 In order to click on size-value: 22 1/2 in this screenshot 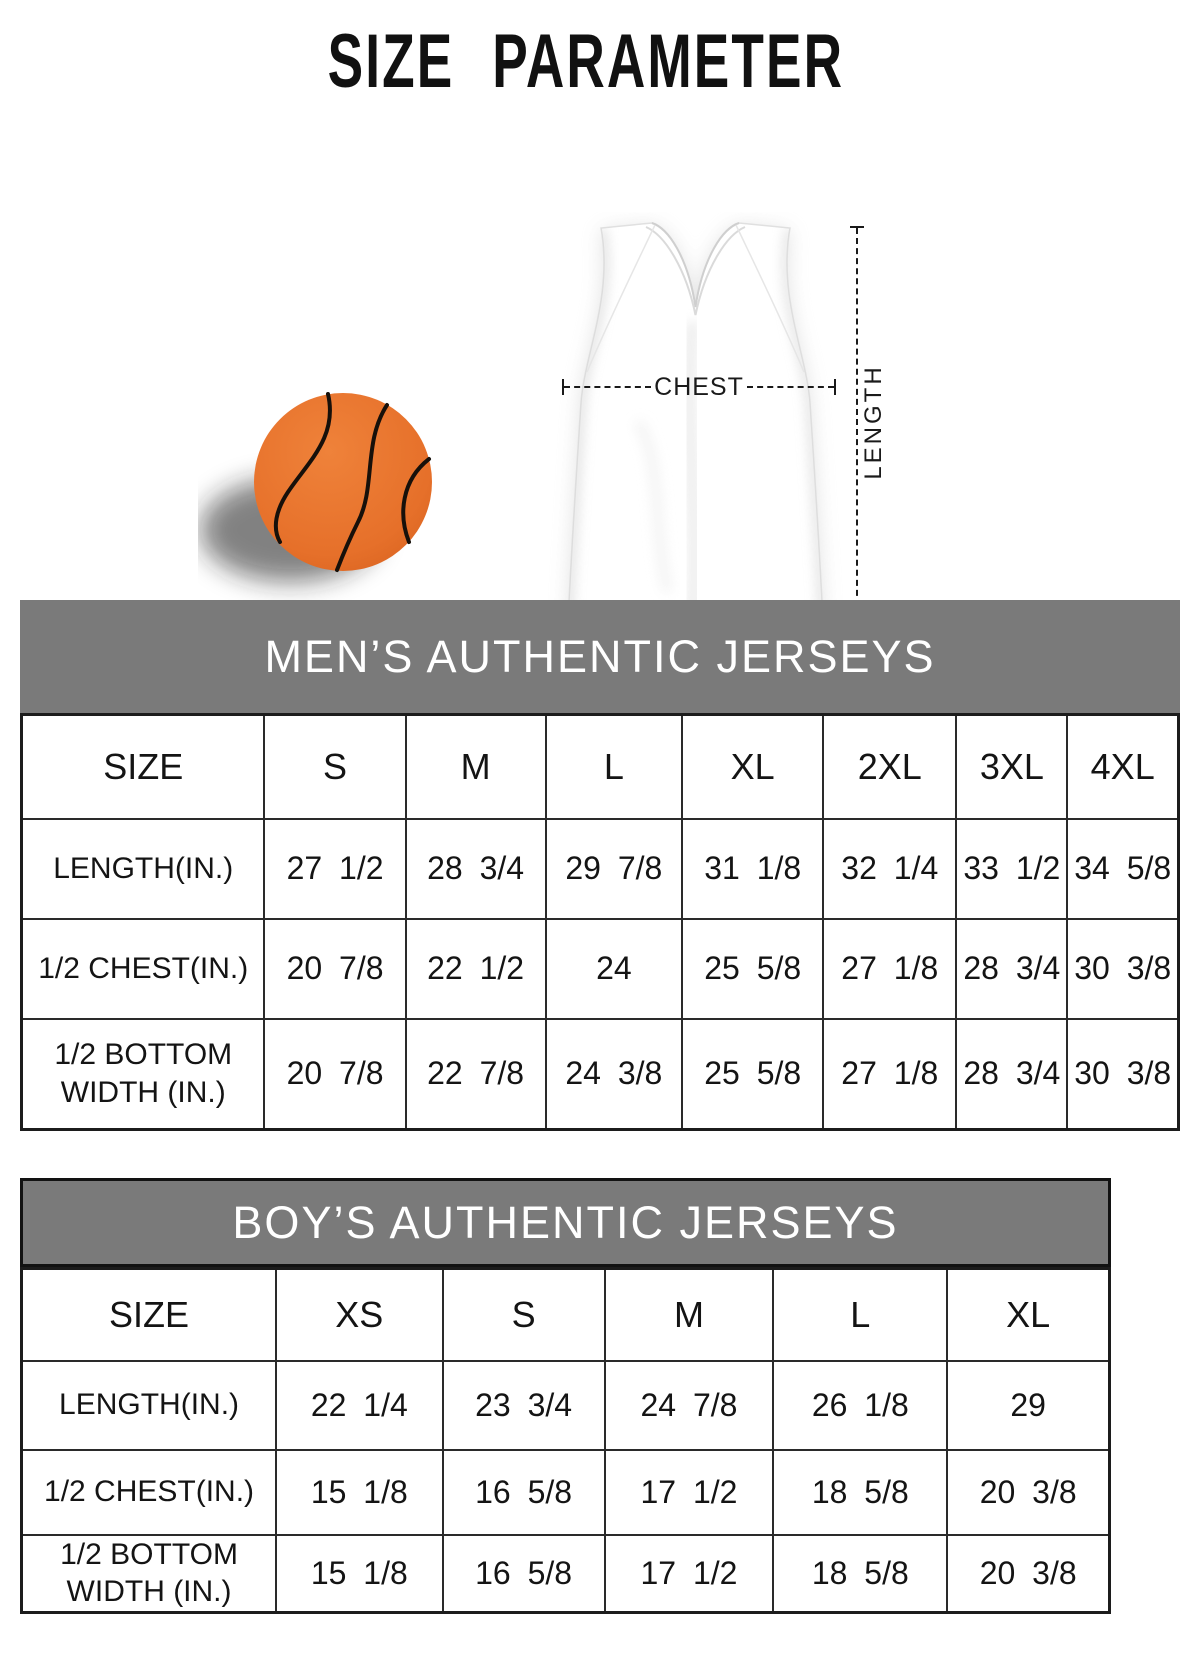, I will do `click(475, 968)`.